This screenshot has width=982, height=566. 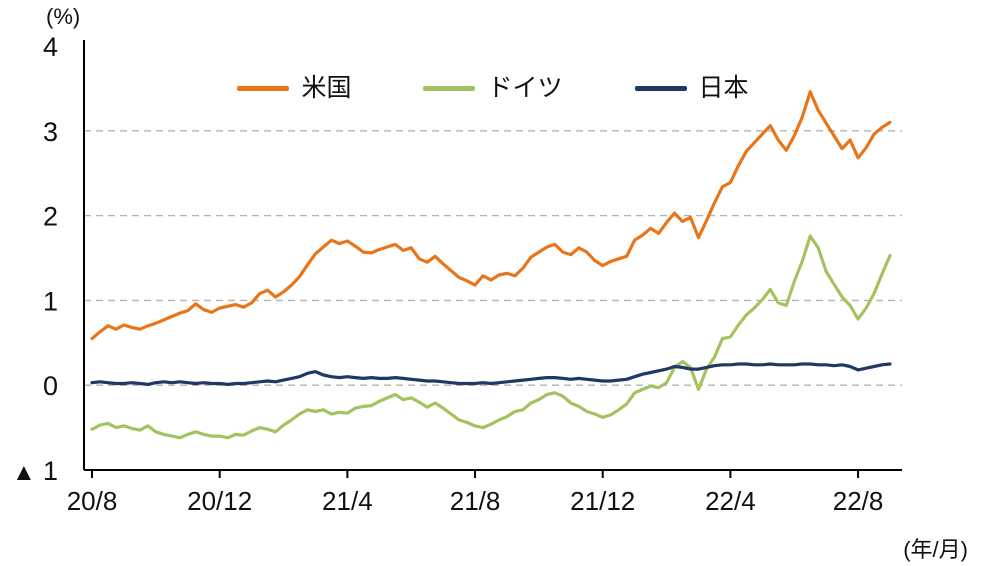 What do you see at coordinates (723, 88) in the screenshot?
I see `legend-label-japan: 日本` at bounding box center [723, 88].